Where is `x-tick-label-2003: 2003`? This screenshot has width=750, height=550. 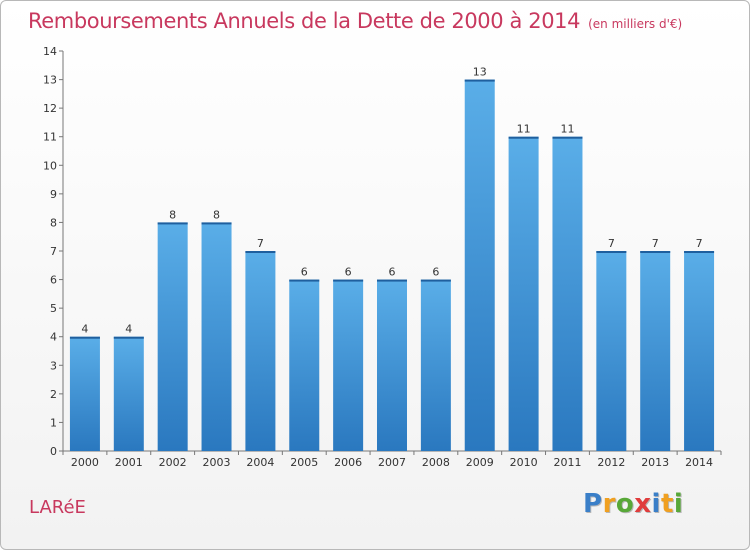 x-tick-label-2003: 2003 is located at coordinates (217, 462).